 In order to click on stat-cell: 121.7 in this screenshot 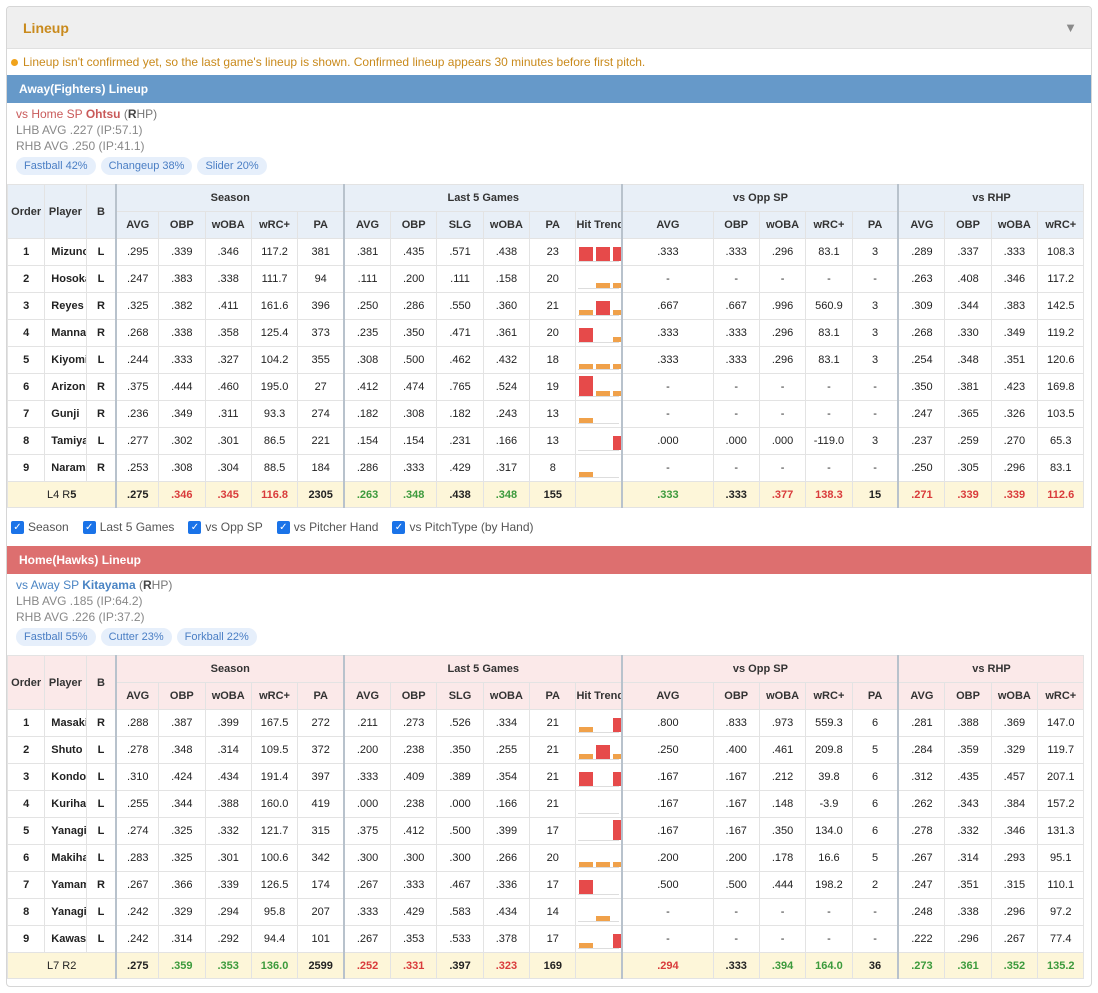, I will do `click(274, 831)`.